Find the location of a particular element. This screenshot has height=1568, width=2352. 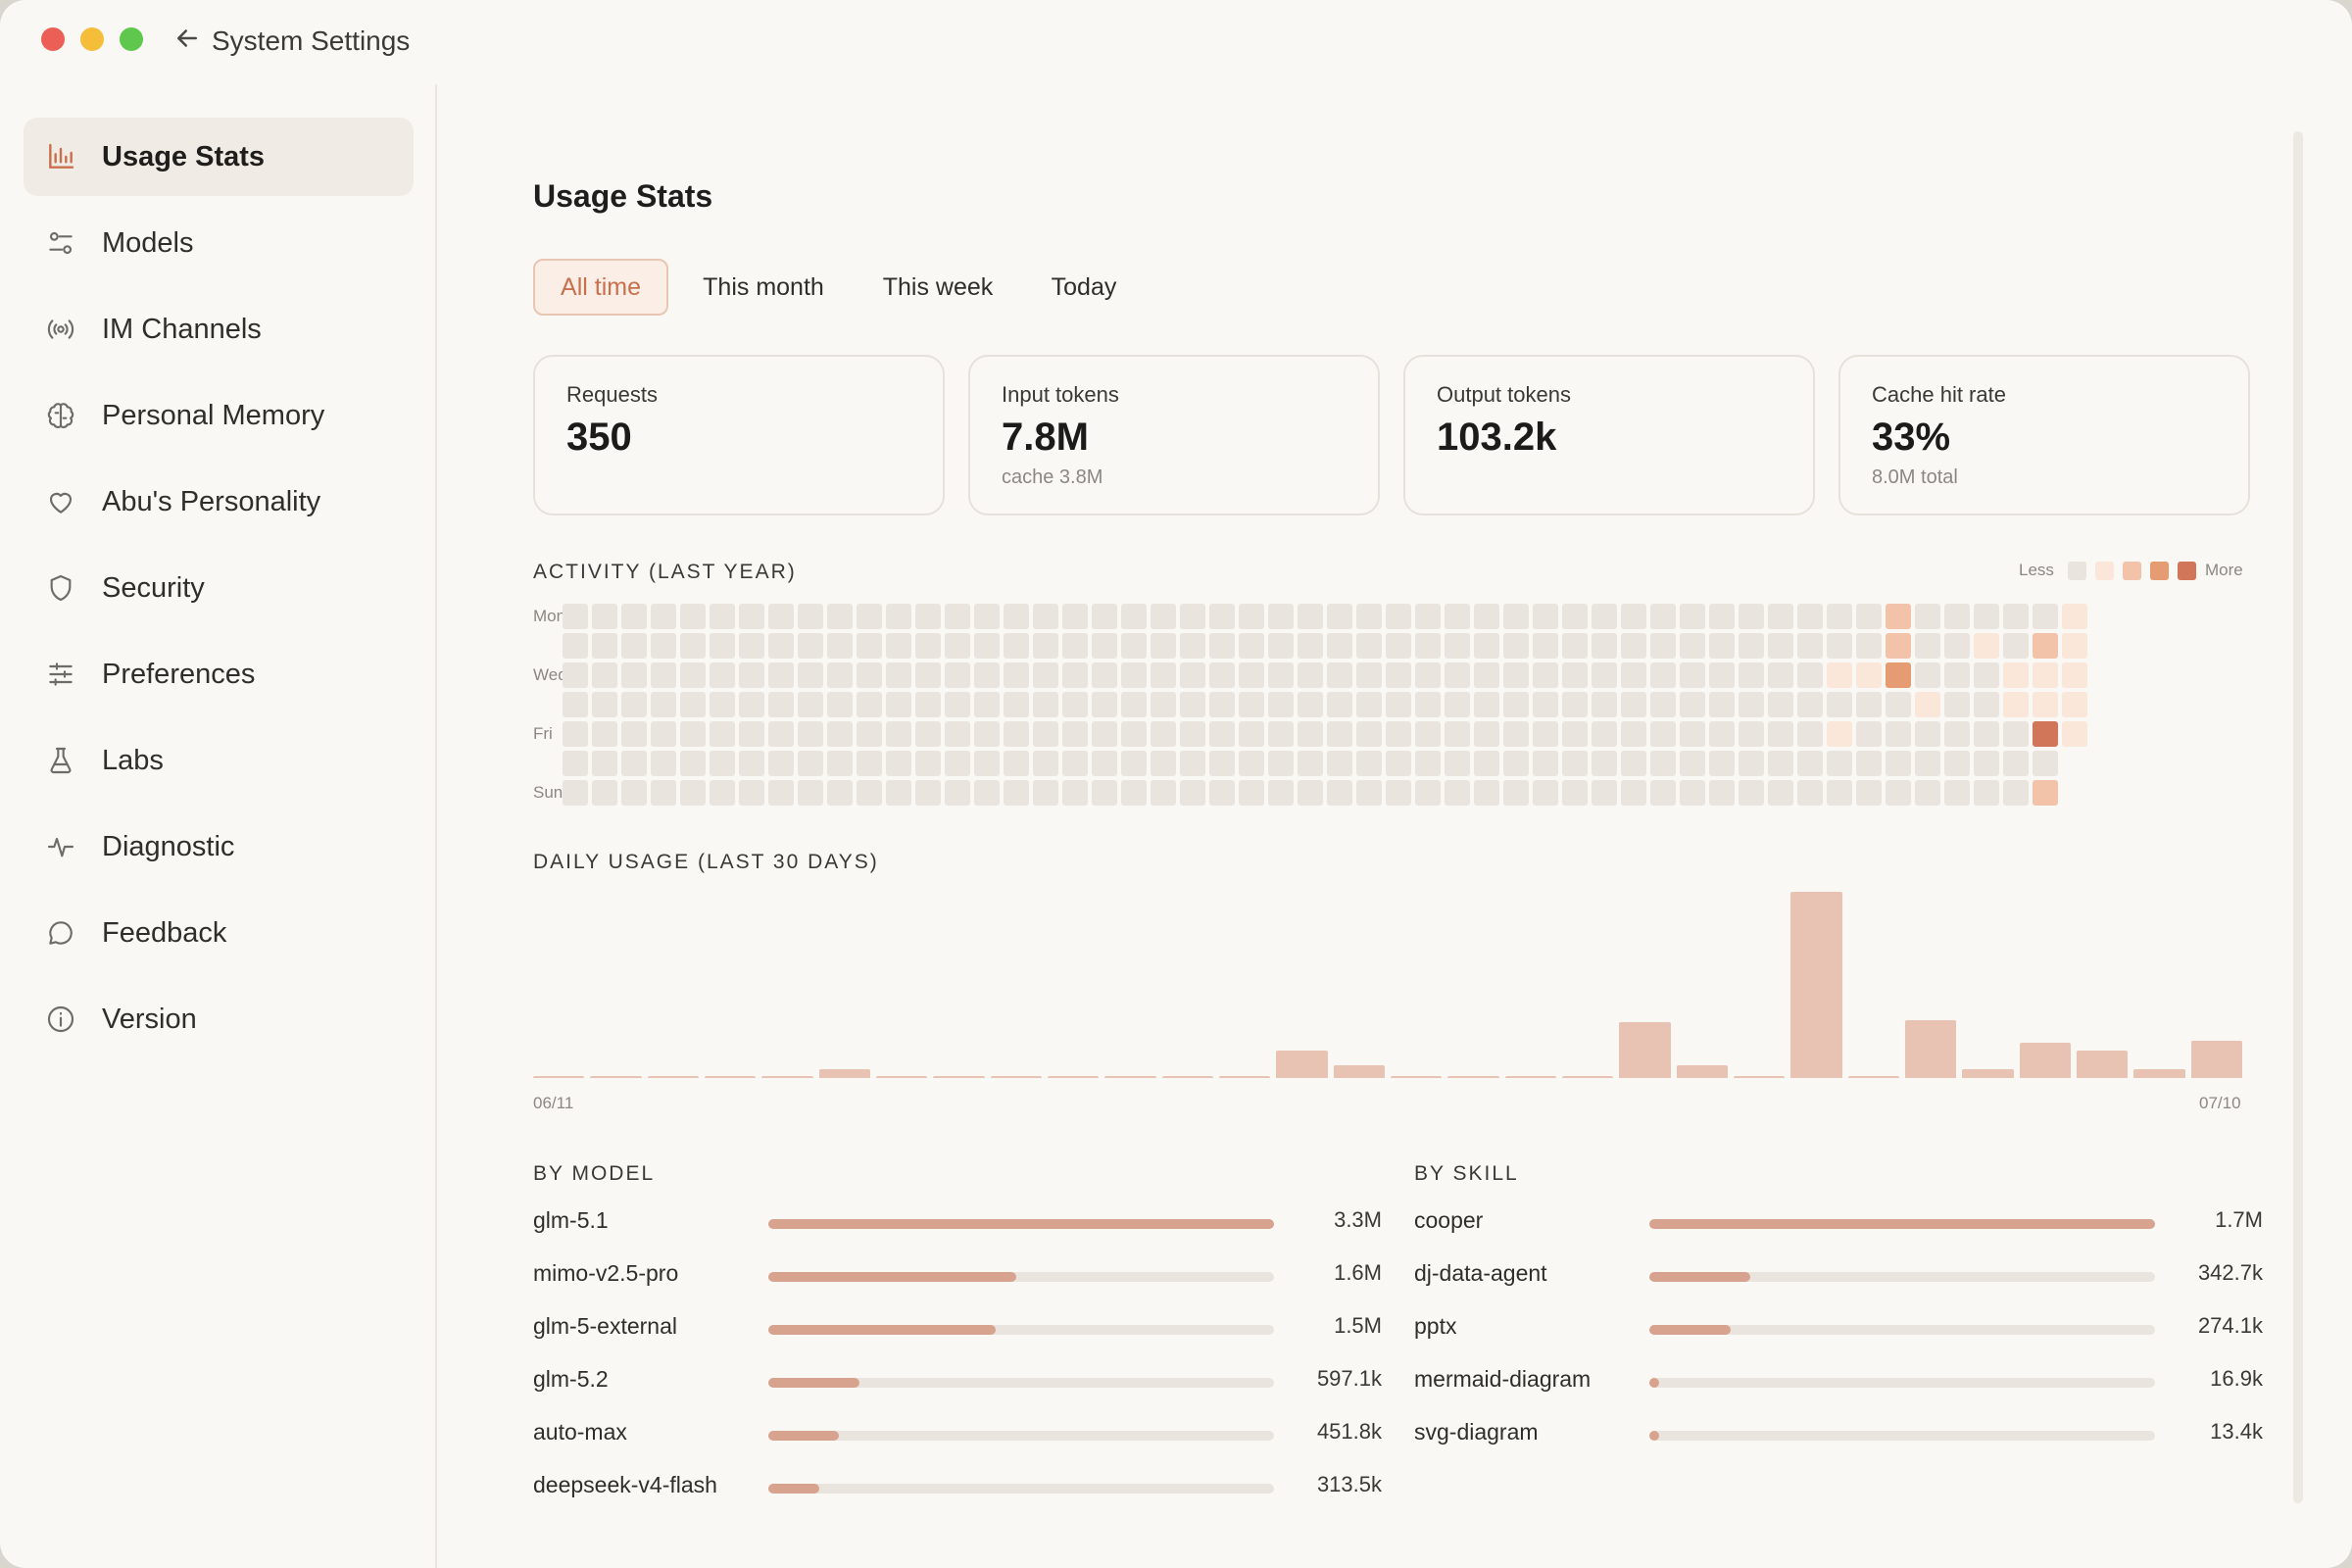

tab-this-month: This month is located at coordinates (763, 287).